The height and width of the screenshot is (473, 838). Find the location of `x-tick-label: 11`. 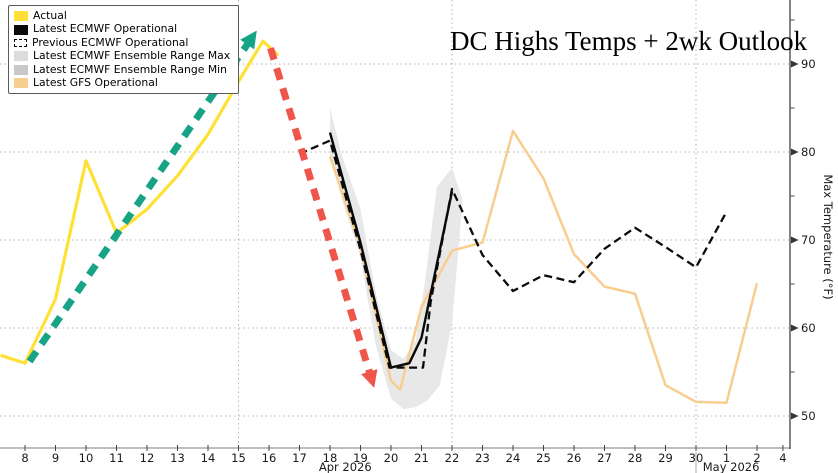

x-tick-label: 11 is located at coordinates (116, 458).